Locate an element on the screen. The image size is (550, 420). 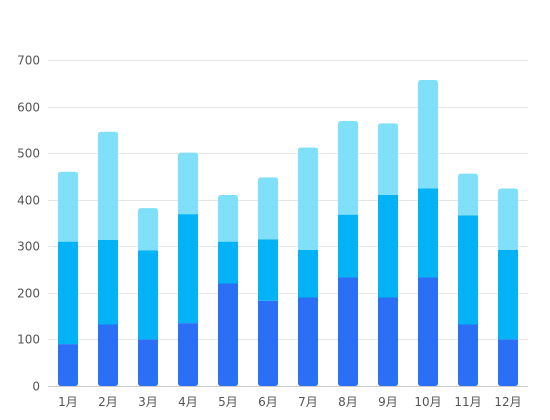
x-tick-label: 10月 is located at coordinates (427, 402).